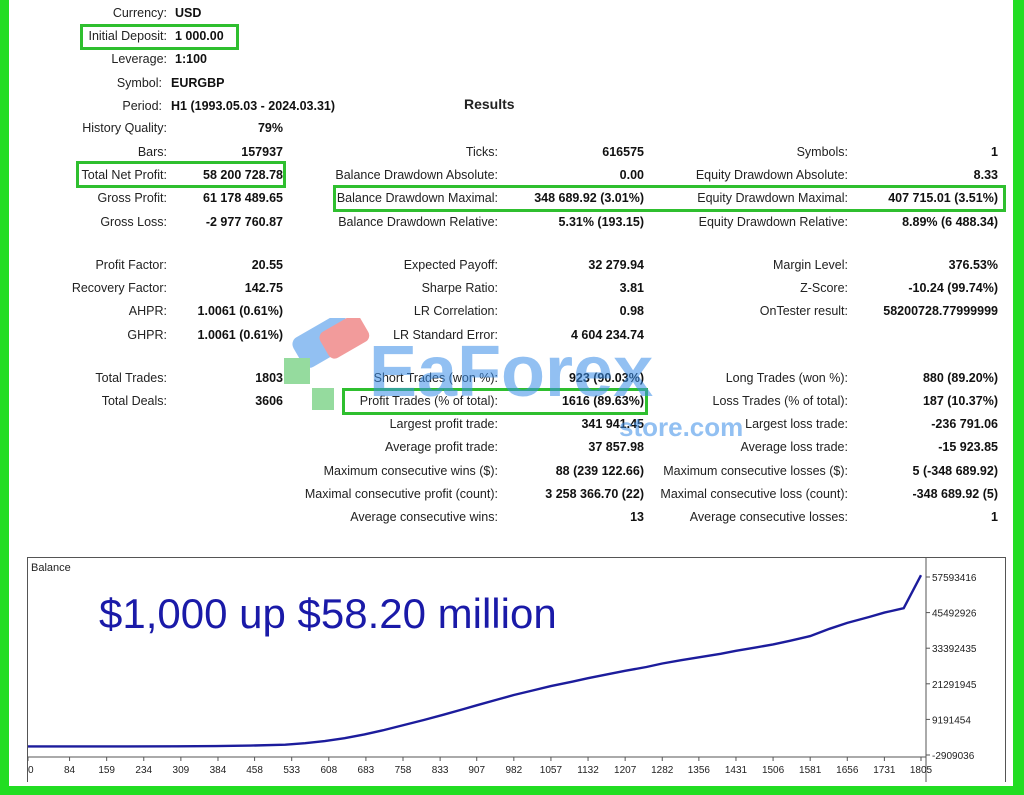 This screenshot has height=795, width=1024. What do you see at coordinates (960, 378) in the screenshot?
I see `stat-value: 880 (89.20%)` at bounding box center [960, 378].